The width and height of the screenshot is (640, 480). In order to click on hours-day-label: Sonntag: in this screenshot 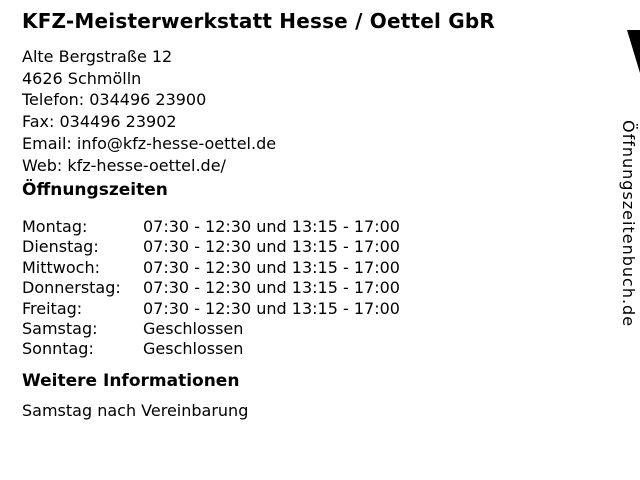, I will do `click(58, 349)`.